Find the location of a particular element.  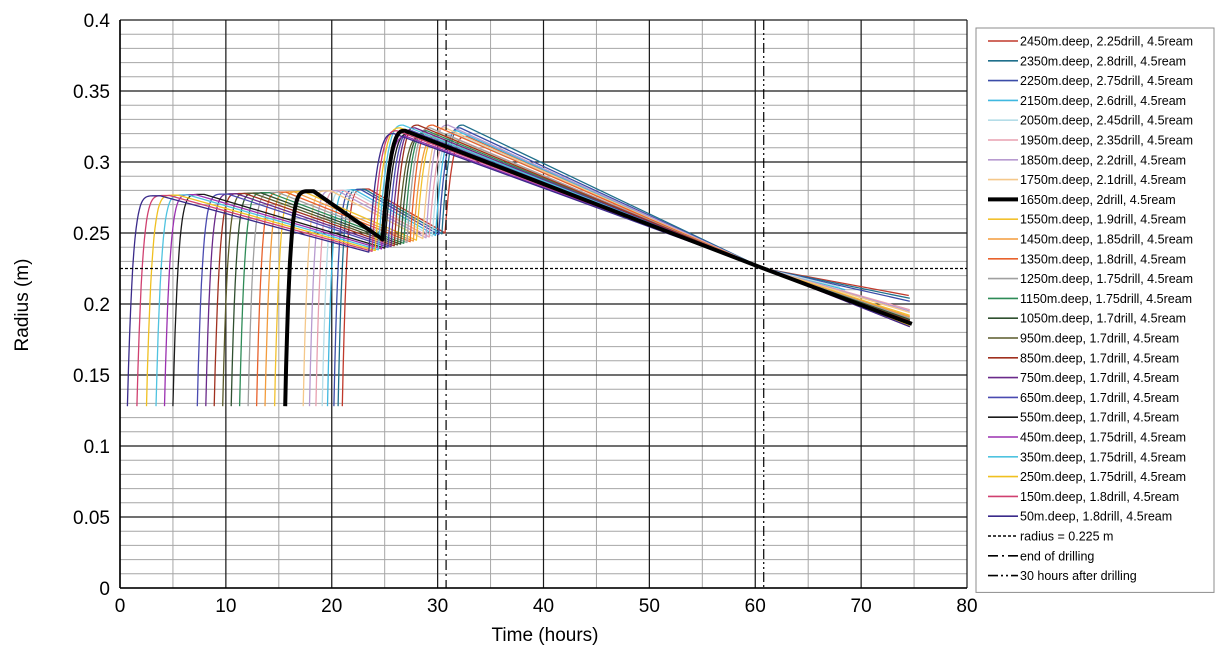

legend-label: 650m.deep, 1.7drill, 4.5ream is located at coordinates (1099, 398).